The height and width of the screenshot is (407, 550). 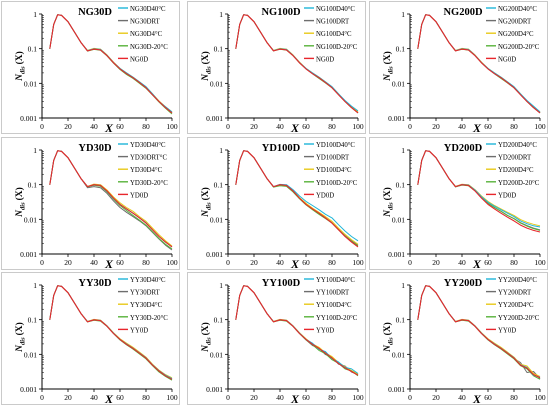 What do you see at coordinates (334, 34) in the screenshot?
I see `legend-label: NG100D4°C` at bounding box center [334, 34].